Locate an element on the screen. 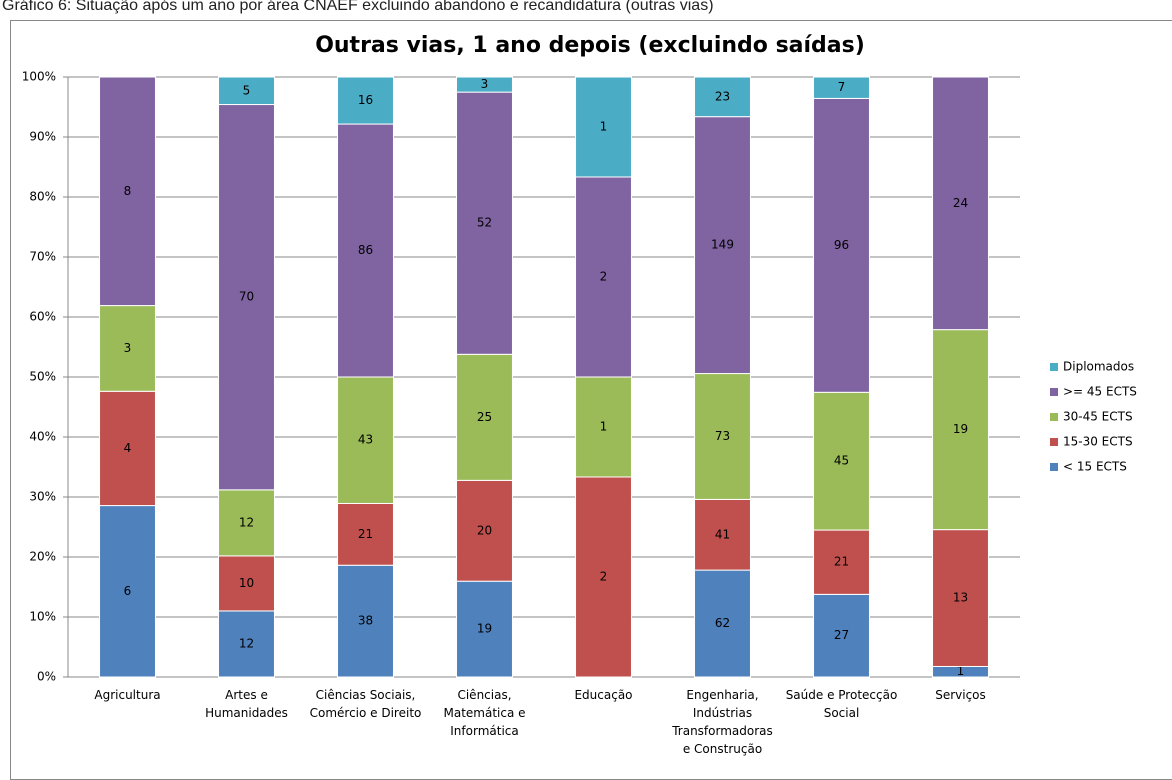  data-label: 20 is located at coordinates (484, 530).